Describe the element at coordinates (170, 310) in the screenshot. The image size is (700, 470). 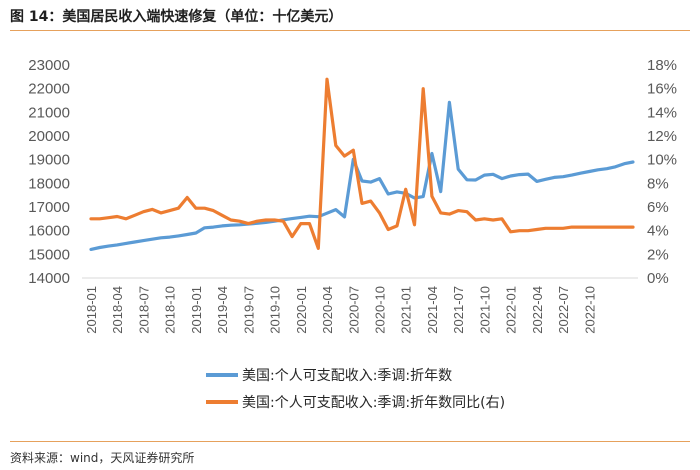
I see `x-tick-label: 2018-10` at that location.